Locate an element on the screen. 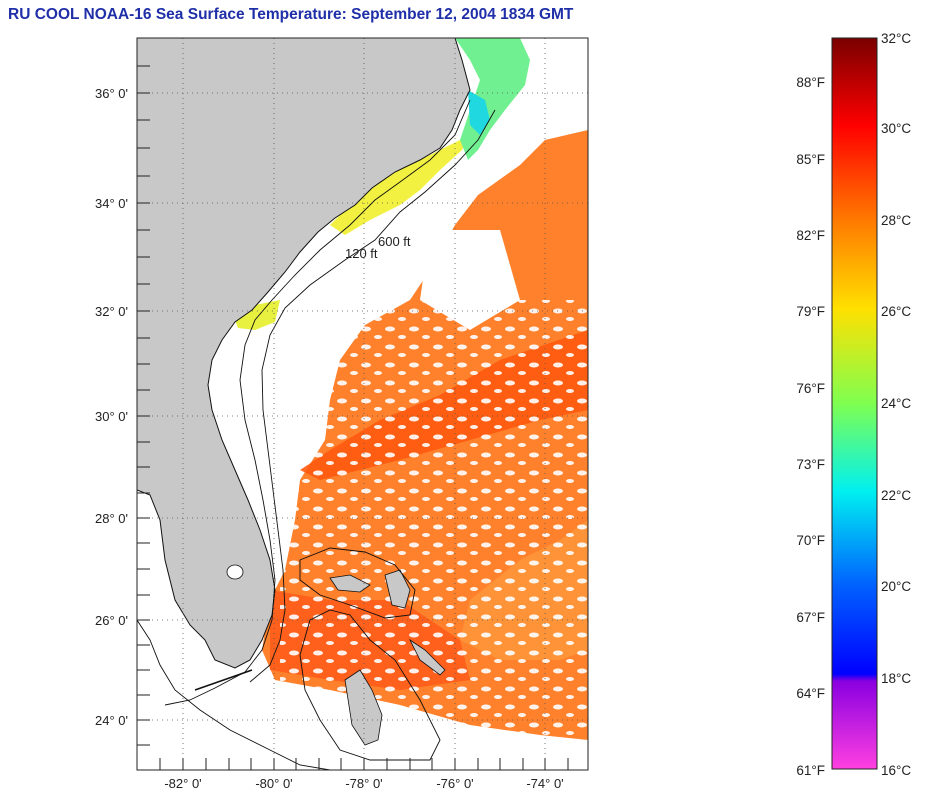 The width and height of the screenshot is (929, 793). cb-c-18: 18°C is located at coordinates (896, 678).